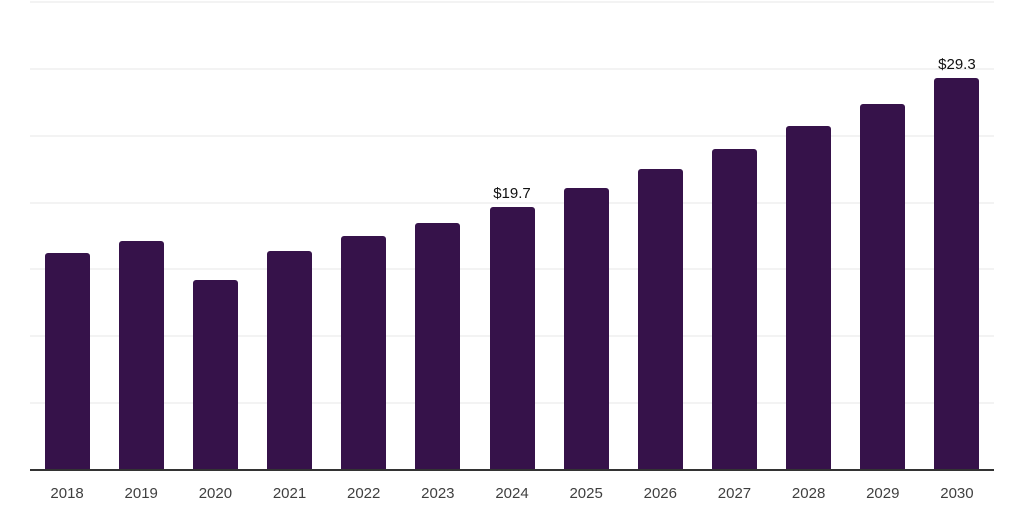  Describe the element at coordinates (290, 360) in the screenshot. I see `bar-2021` at that location.